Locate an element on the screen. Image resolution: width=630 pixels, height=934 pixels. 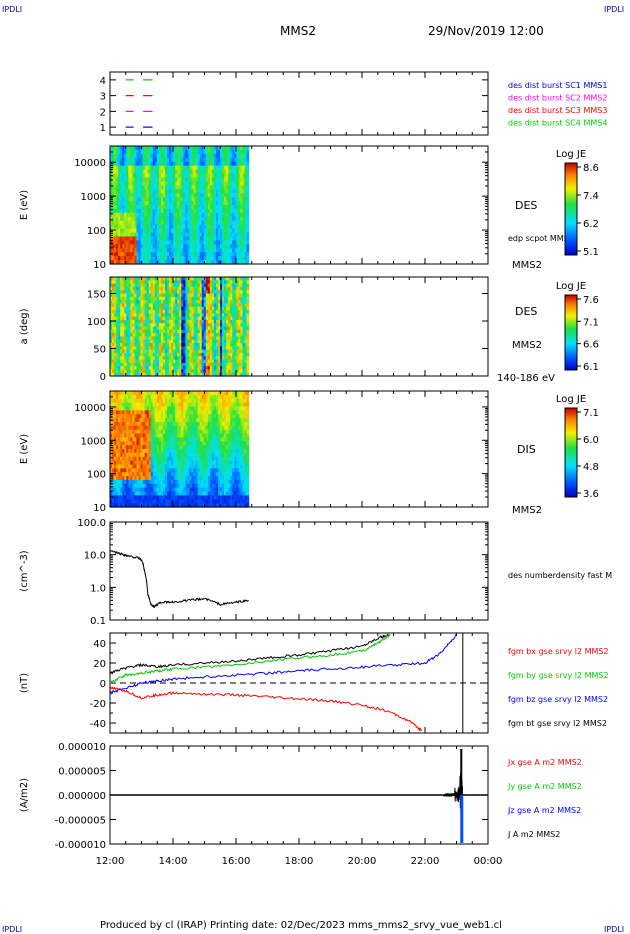
pad-colorbar-bar is located at coordinates (571, 332).